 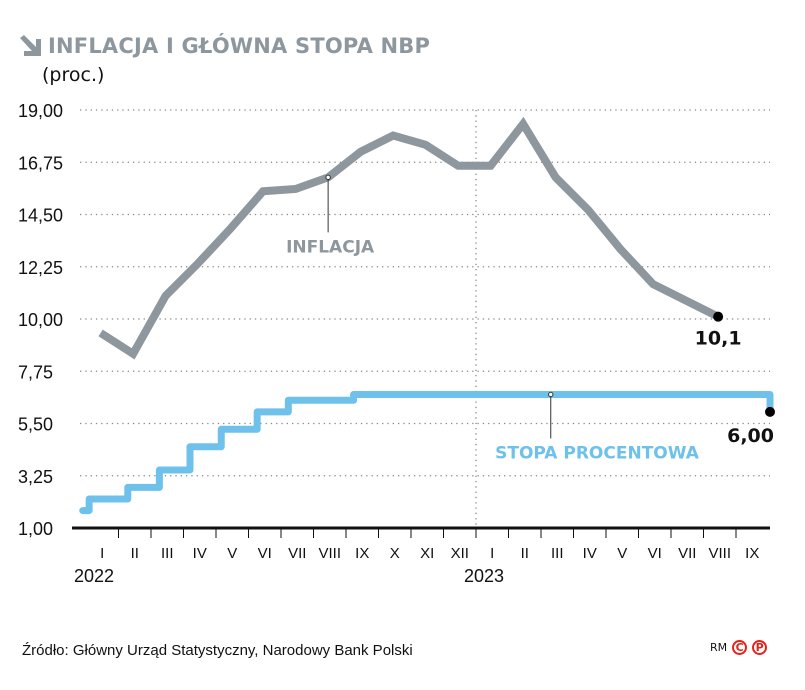 What do you see at coordinates (750, 436) in the screenshot?
I see `rate-end-label: 6,00` at bounding box center [750, 436].